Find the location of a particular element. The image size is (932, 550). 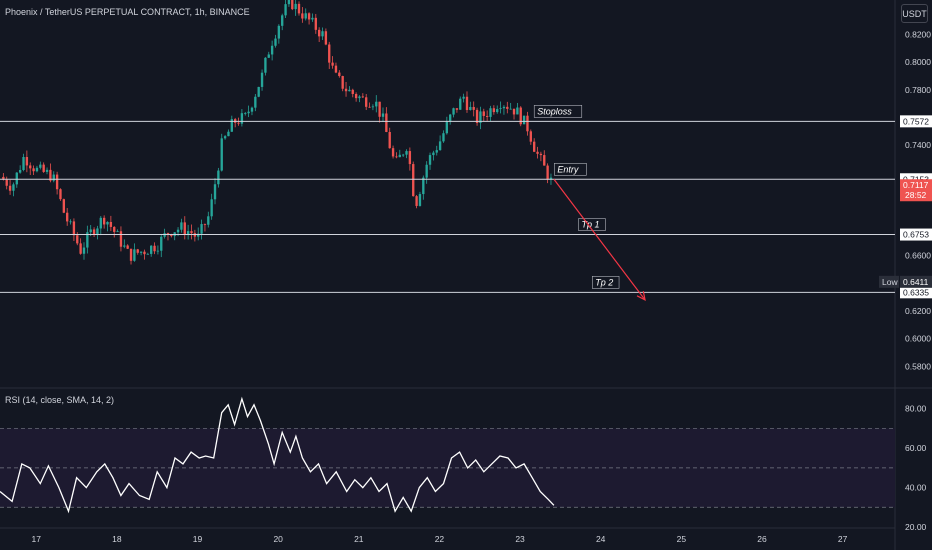

low-tag is located at coordinates (889, 281).